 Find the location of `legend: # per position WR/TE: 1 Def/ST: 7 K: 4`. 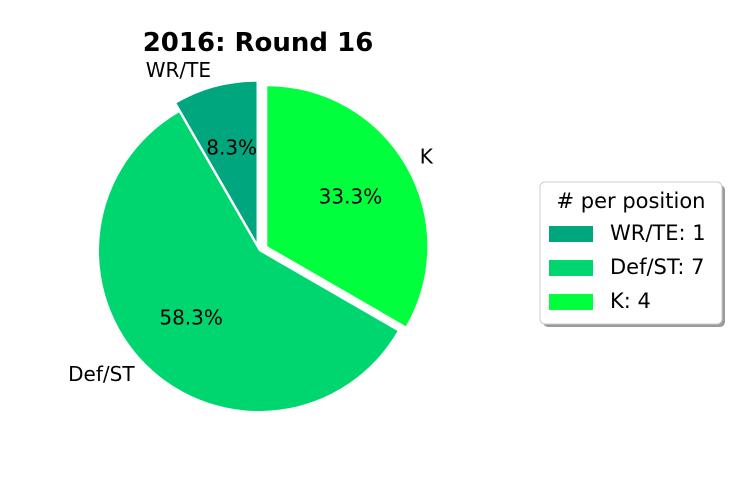

legend: # per position WR/TE: 1 Def/ST: 7 K: 4 is located at coordinates (632, 254).